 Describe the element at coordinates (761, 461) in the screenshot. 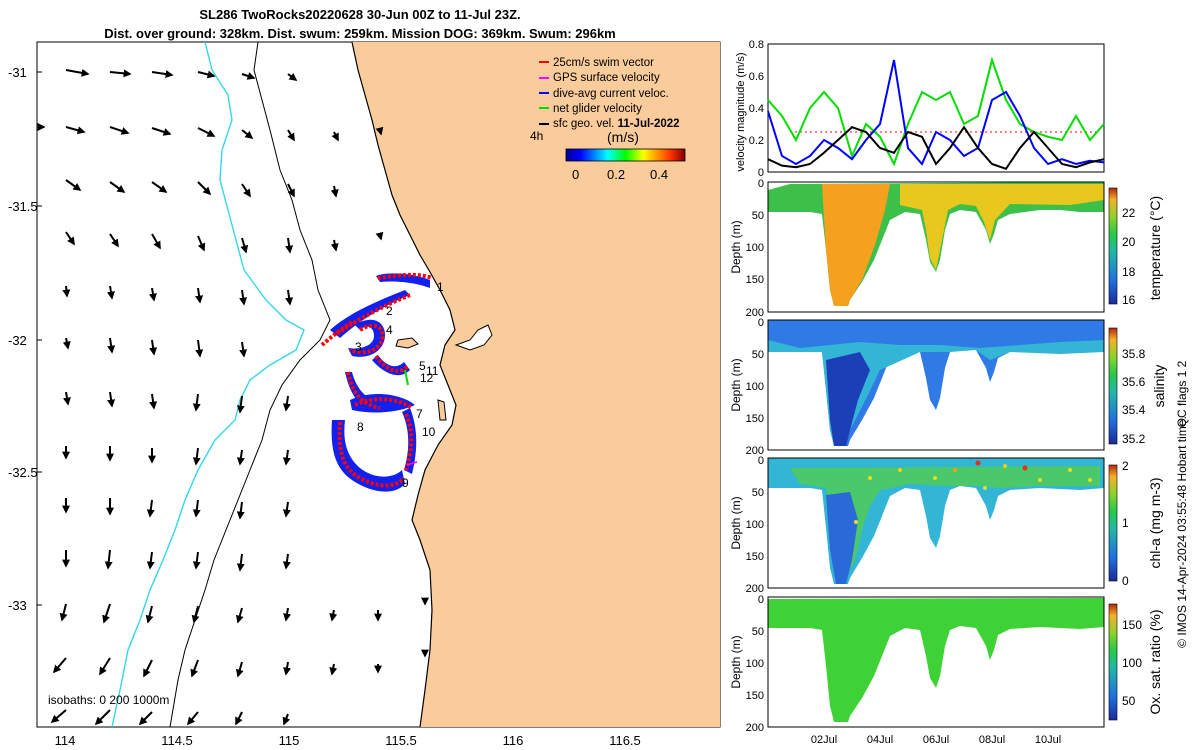

I see `chla-ytick-0: 0` at that location.